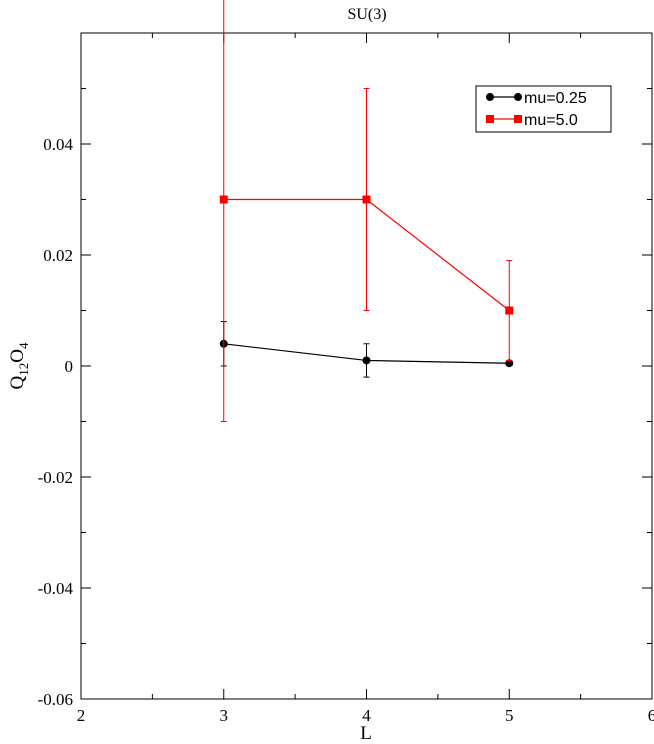  I want to click on y-tick-label-1: -0.04, so click(56, 588).